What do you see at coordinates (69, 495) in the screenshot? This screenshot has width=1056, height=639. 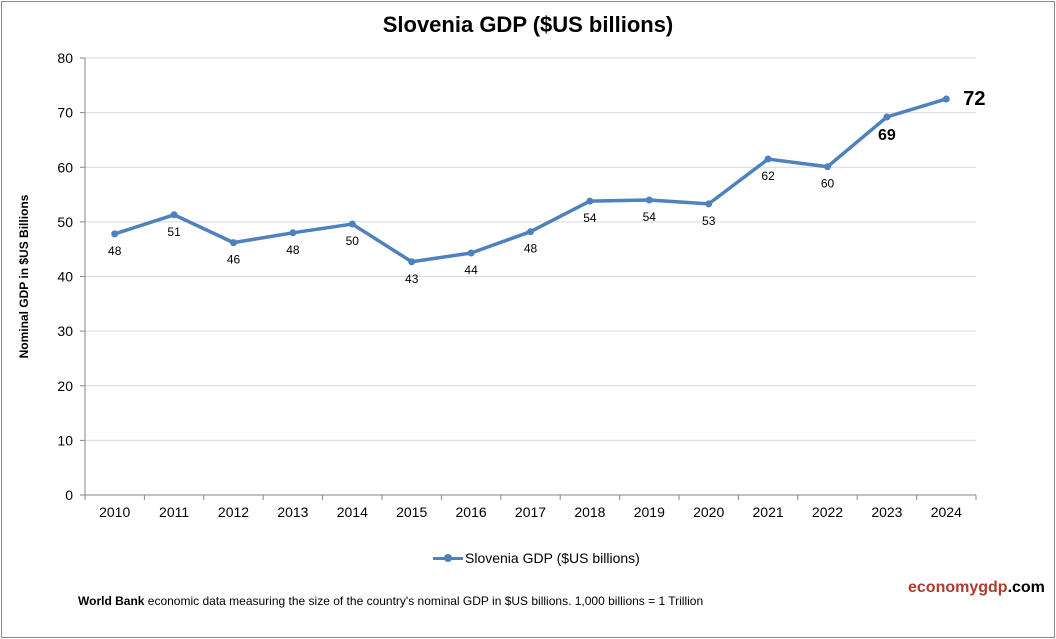 I see `y-tick-label: 0` at bounding box center [69, 495].